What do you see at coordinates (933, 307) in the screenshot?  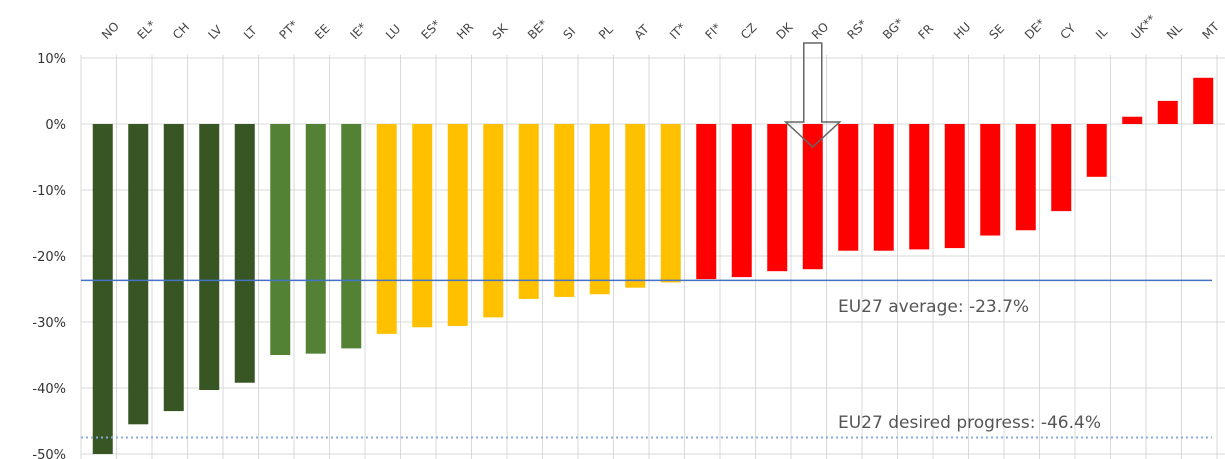 I see `reference-line-label: EU27 average: -23.7%` at bounding box center [933, 307].